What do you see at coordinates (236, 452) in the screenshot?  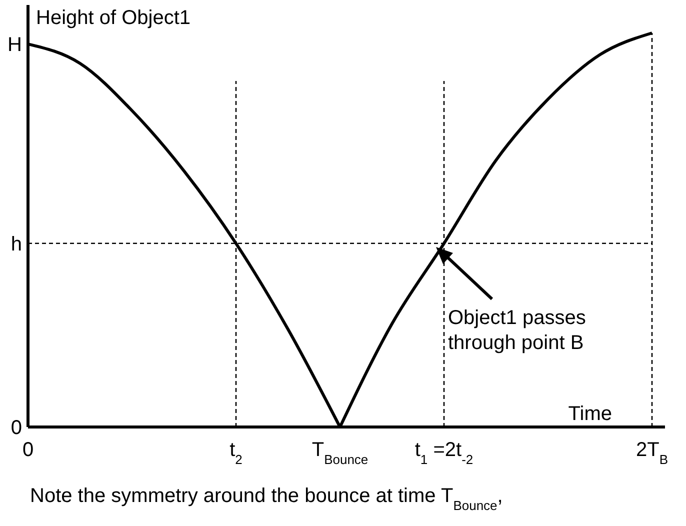 I see `x-tick-label: t$_{2}$` at bounding box center [236, 452].